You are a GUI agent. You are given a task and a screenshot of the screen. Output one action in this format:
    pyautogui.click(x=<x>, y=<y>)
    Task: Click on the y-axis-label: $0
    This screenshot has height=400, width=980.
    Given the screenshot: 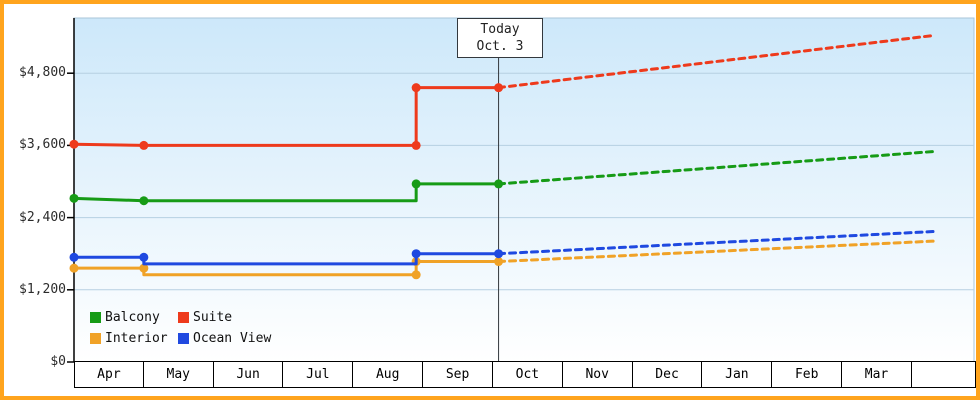 What is the action you would take?
    pyautogui.click(x=58, y=361)
    